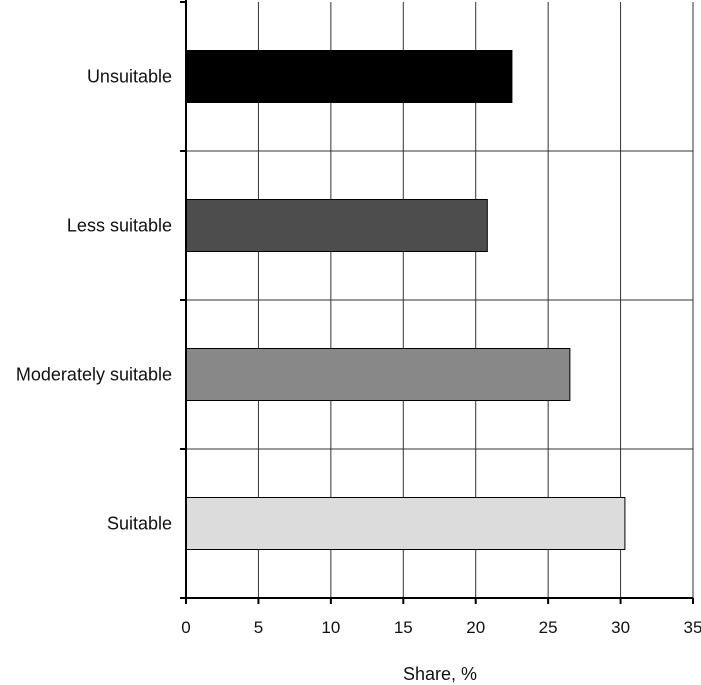 Image resolution: width=701 pixels, height=685 pixels. What do you see at coordinates (475, 627) in the screenshot?
I see `x-tick-label-20: 20` at bounding box center [475, 627].